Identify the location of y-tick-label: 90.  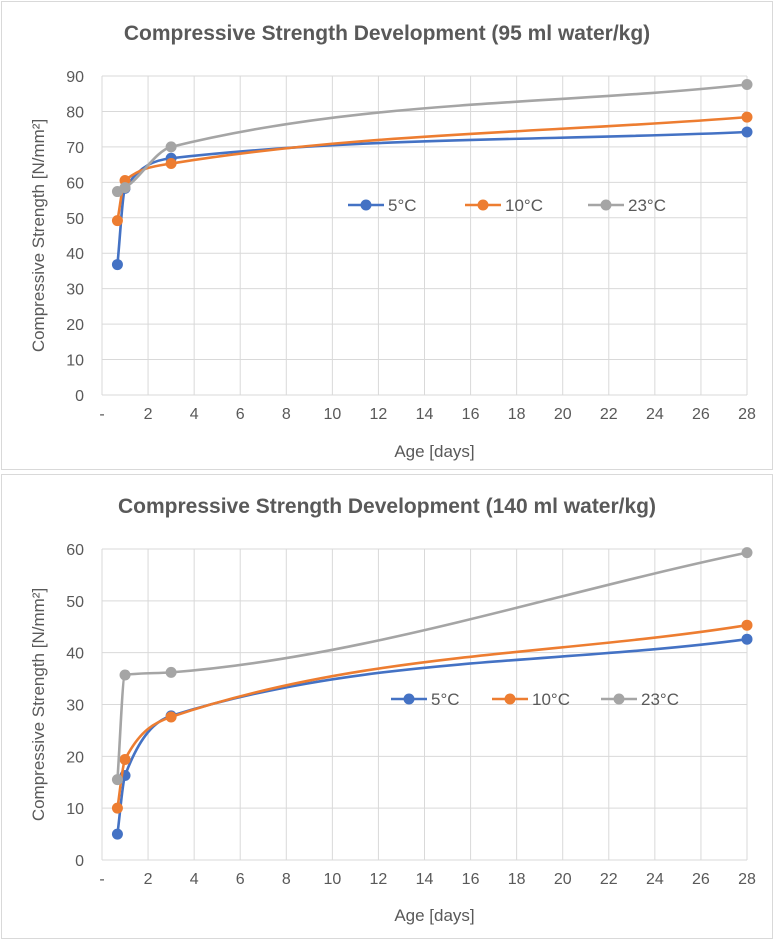
(75, 77).